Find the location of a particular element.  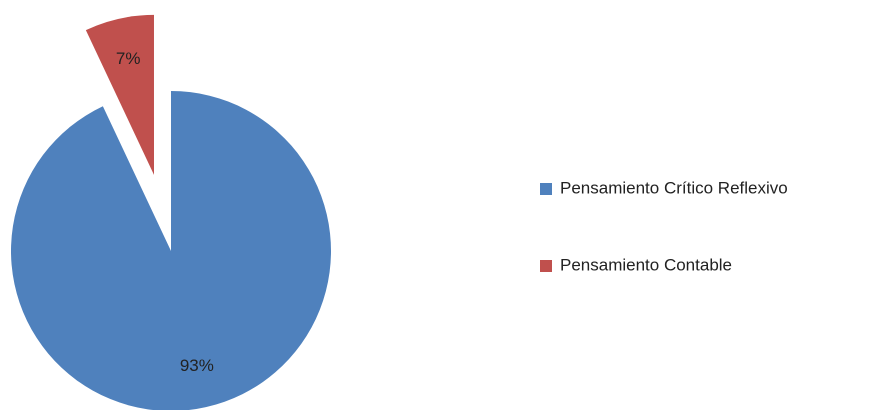

data-label: 7% is located at coordinates (128, 58).